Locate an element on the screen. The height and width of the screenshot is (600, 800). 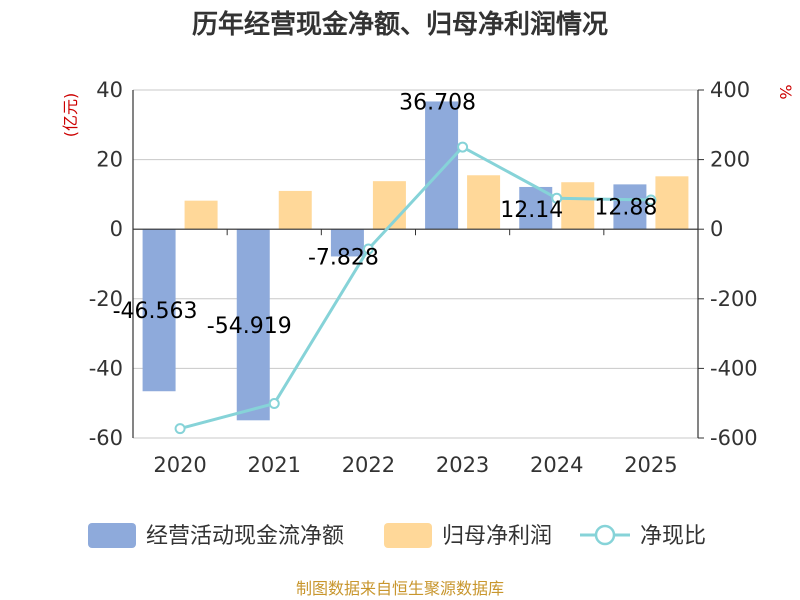
data-label: -7.828 is located at coordinates (343, 257).